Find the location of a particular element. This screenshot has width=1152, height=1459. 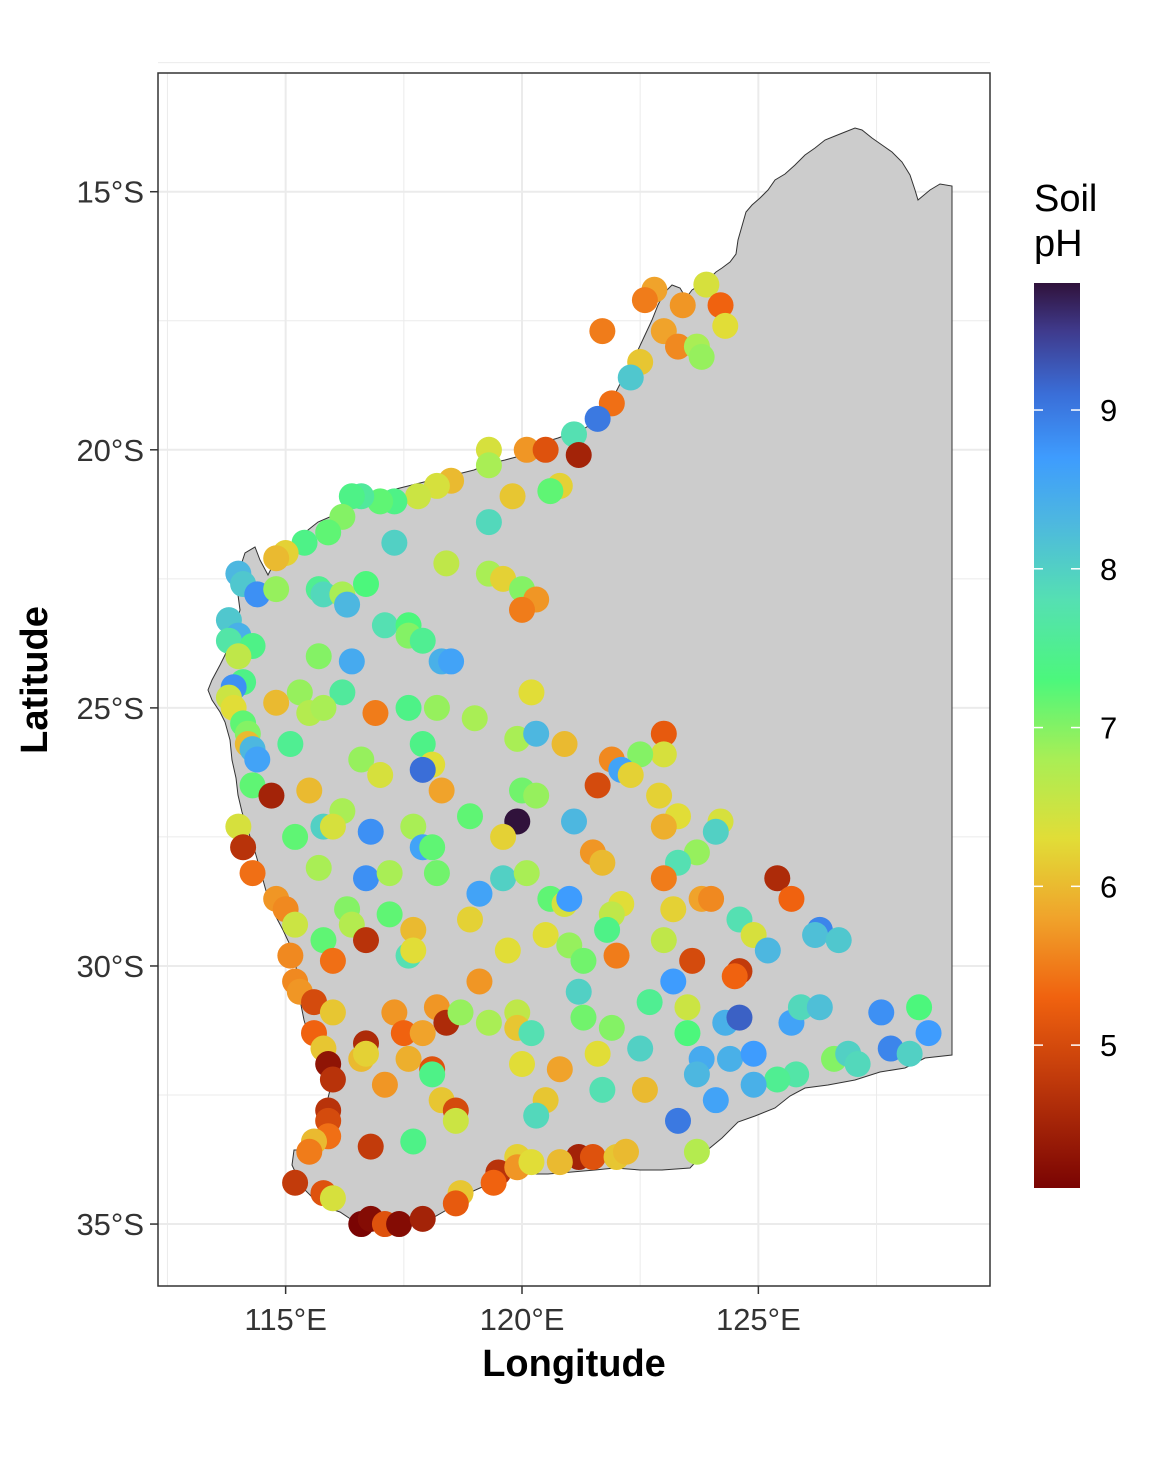

y-axis: 15°S 20°S 25°S 30°S 35°S is located at coordinates (117, 708).